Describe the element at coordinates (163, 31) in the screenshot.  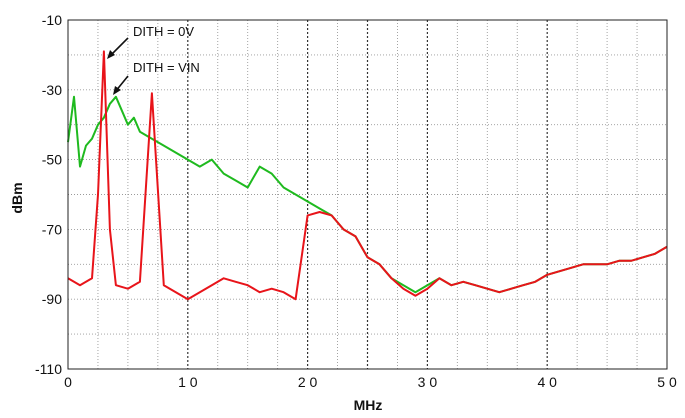
I see `annotation-dith-0v-label: DITH = 0V` at that location.